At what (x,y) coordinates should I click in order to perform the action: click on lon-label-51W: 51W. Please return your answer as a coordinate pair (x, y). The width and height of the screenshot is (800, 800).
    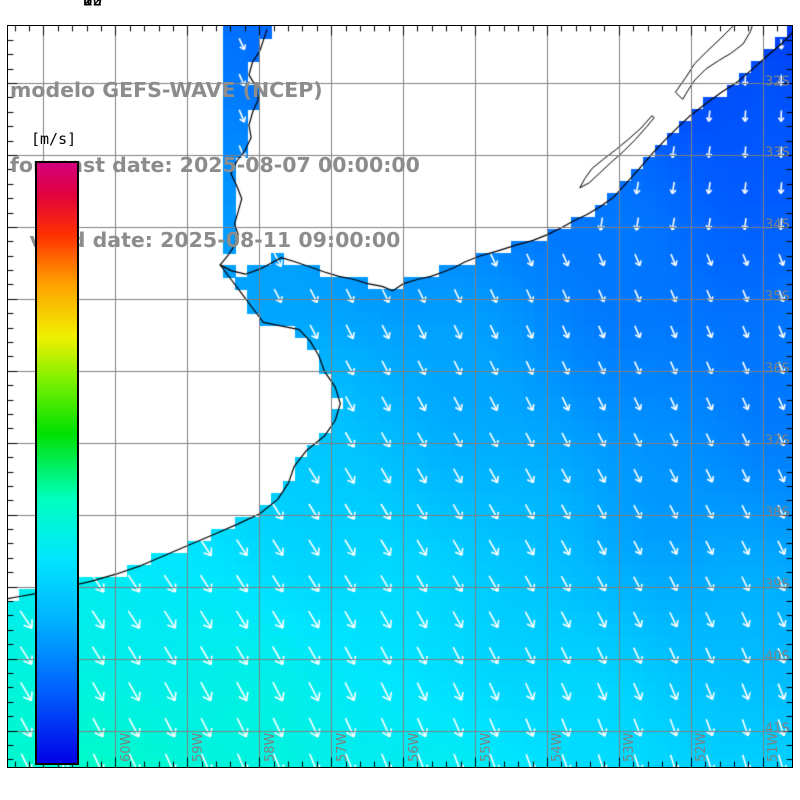
    Looking at the image, I should click on (774, 747).